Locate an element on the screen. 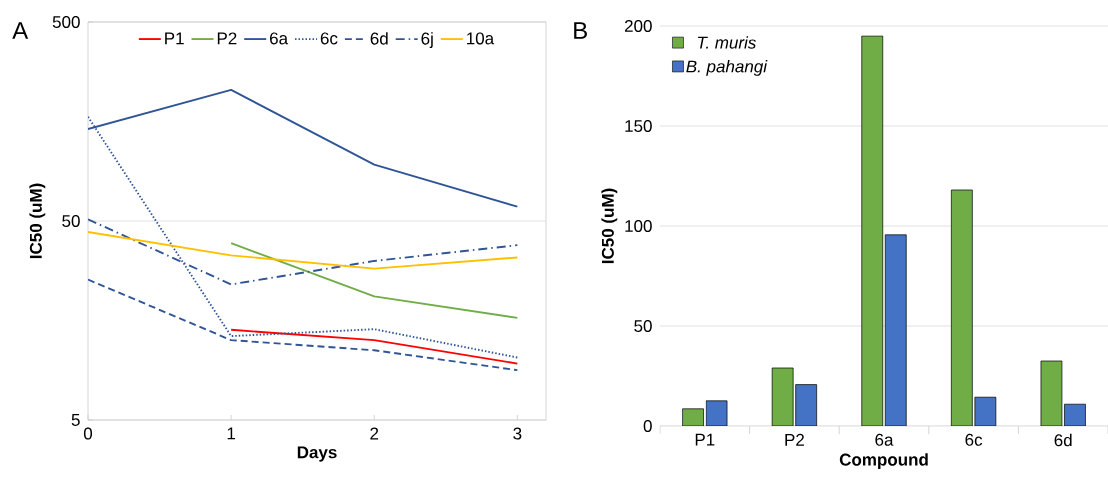 The height and width of the screenshot is (490, 1108). legend-label: 6a is located at coordinates (279, 38).